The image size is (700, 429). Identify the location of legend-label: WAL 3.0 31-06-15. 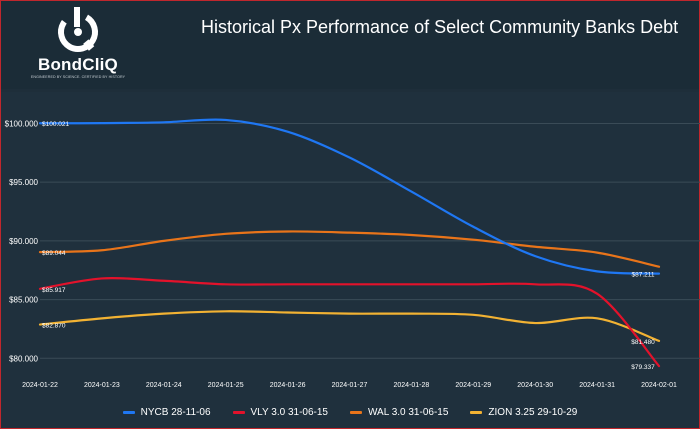
(408, 412).